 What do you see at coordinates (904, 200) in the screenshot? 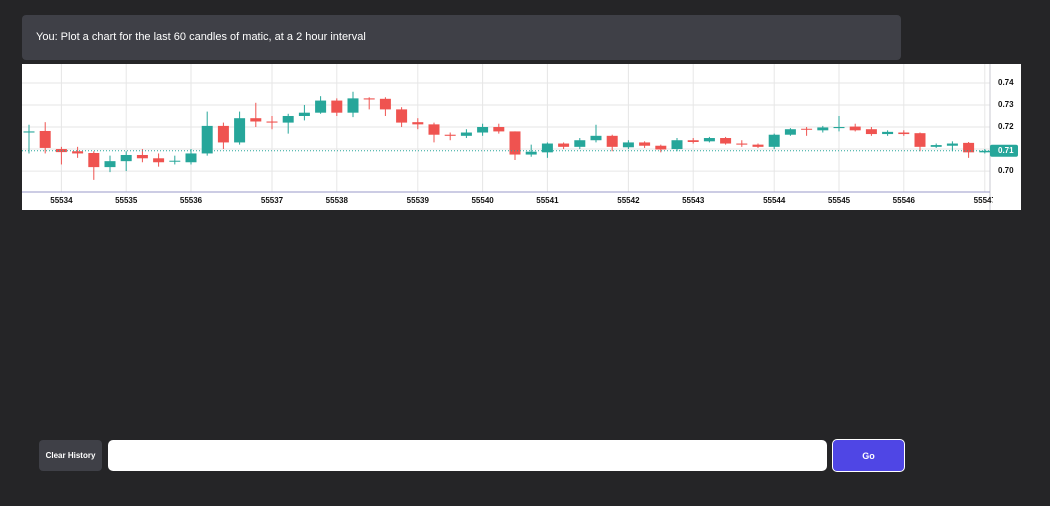
I see `x-tick-label: 55546` at bounding box center [904, 200].